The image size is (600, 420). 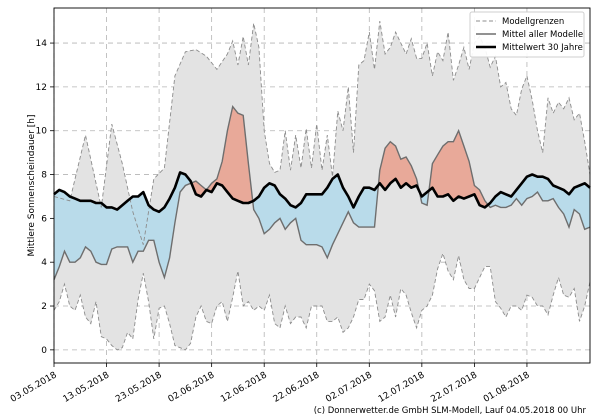 What do you see at coordinates (542, 35) in the screenshot?
I see `legend-label-model-mean: Mittel aller Modelle` at bounding box center [542, 35].